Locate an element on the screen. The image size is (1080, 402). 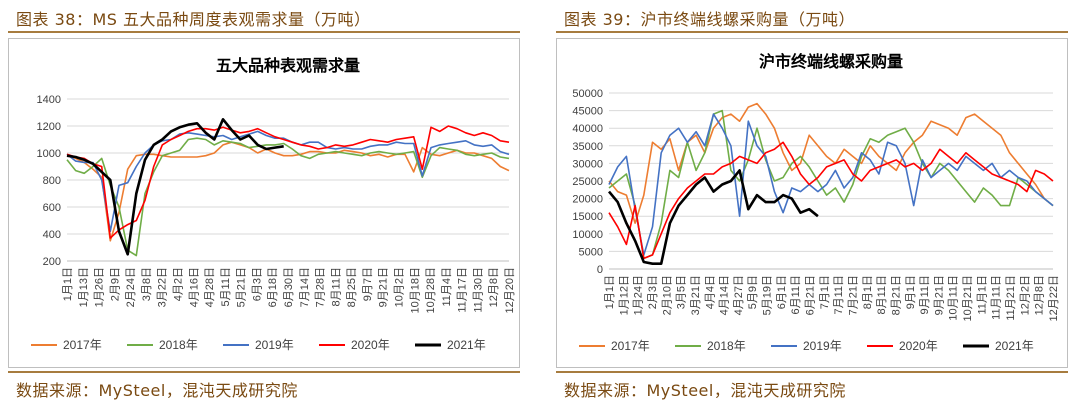
x-tick-label: 8月1日 is located at coordinates (868, 292).